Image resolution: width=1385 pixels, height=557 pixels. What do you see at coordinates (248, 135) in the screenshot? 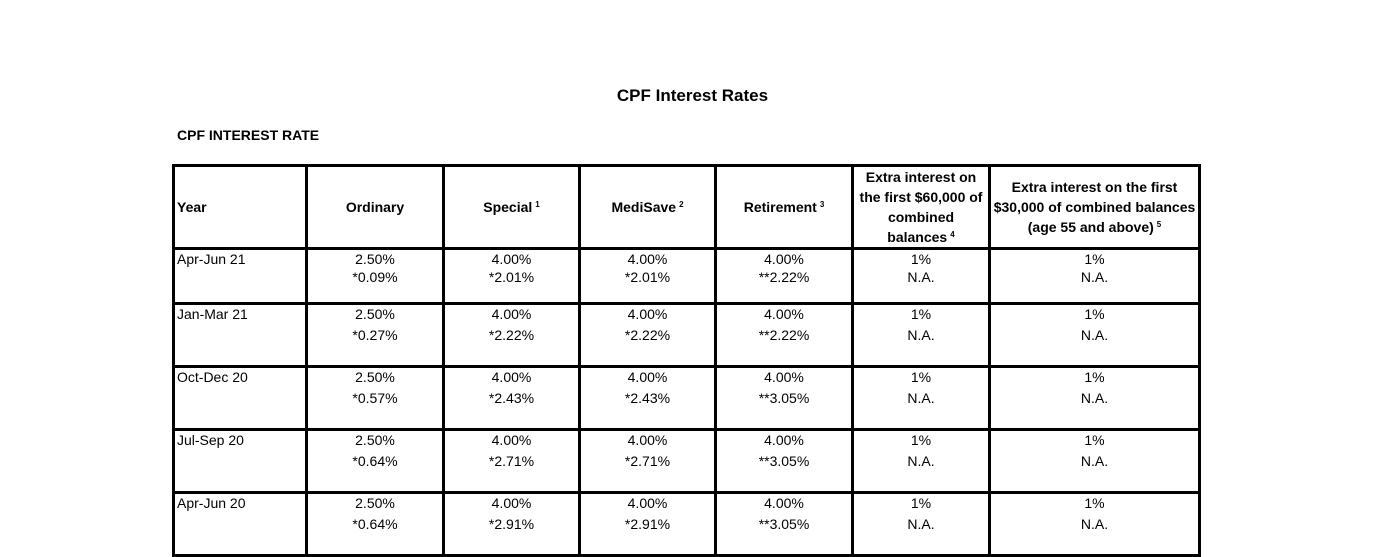
I see `section-heading: CPF INTEREST RATE` at bounding box center [248, 135].